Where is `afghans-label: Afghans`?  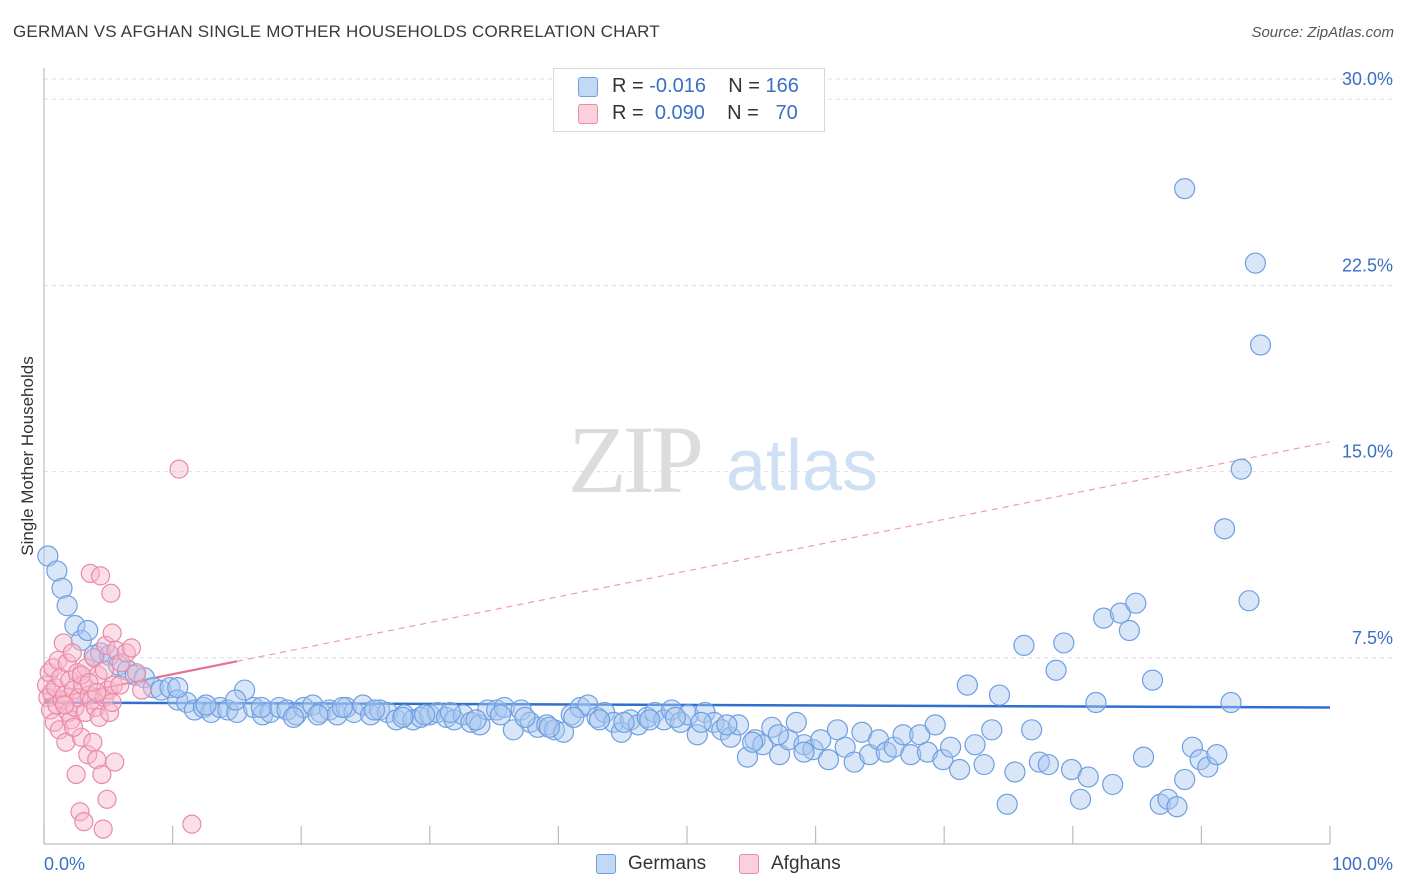
afghans-label: Afghans is located at coordinates (806, 863).